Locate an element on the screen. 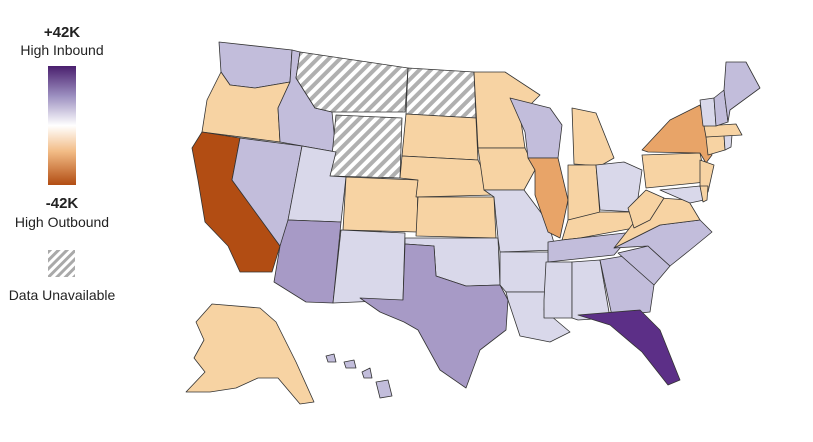 The width and height of the screenshot is (813, 442). state-ks is located at coordinates (456, 217).